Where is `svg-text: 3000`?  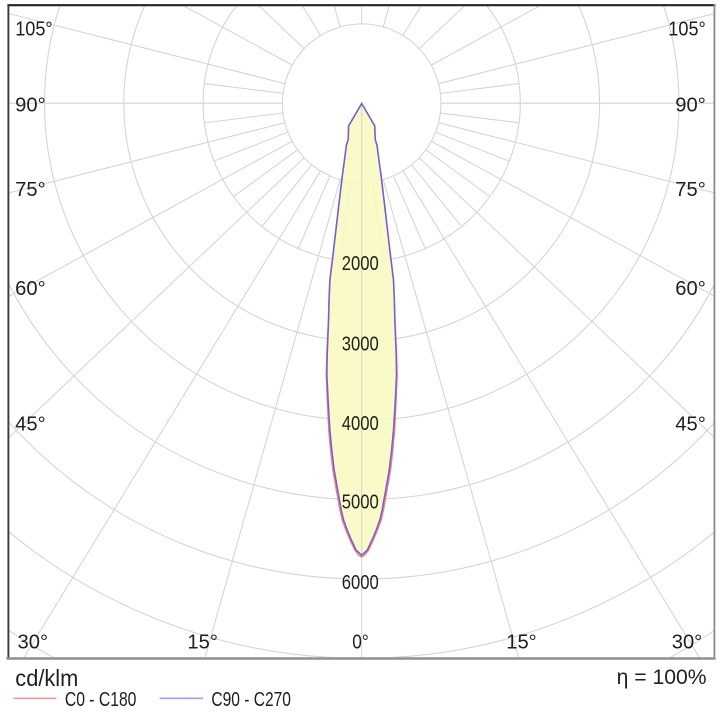
svg-text: 3000 is located at coordinates (360, 345).